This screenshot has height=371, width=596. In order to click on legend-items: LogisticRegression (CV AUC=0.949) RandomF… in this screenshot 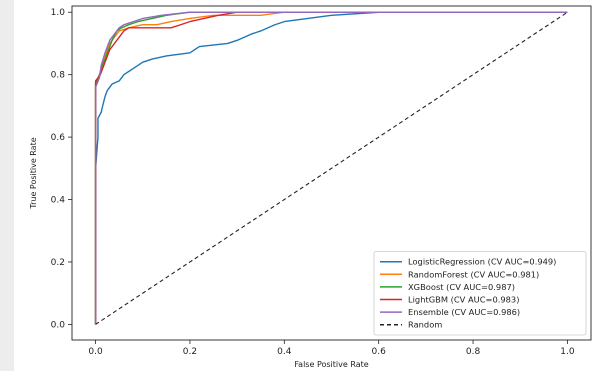, I will do `click(468, 293)`.